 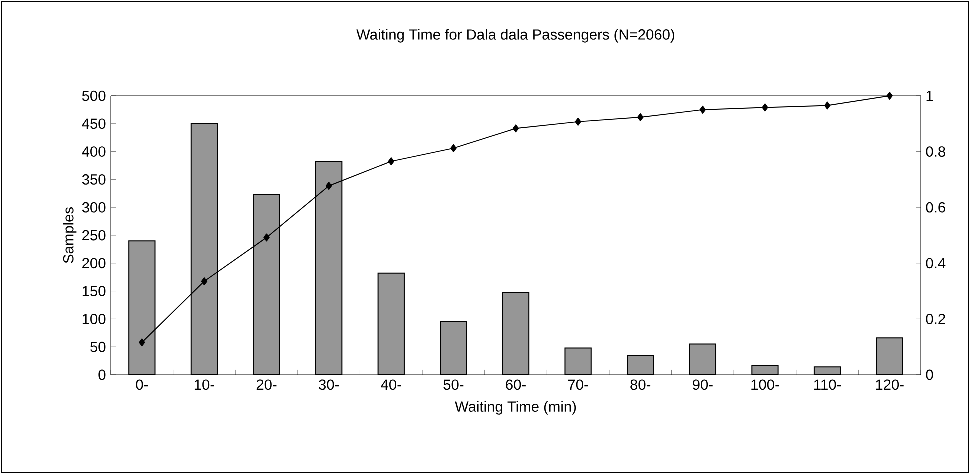 What do you see at coordinates (515, 36) in the screenshot?
I see `chart-title: Waiting Time for Dala dala Passengers (N=2060)` at bounding box center [515, 36].